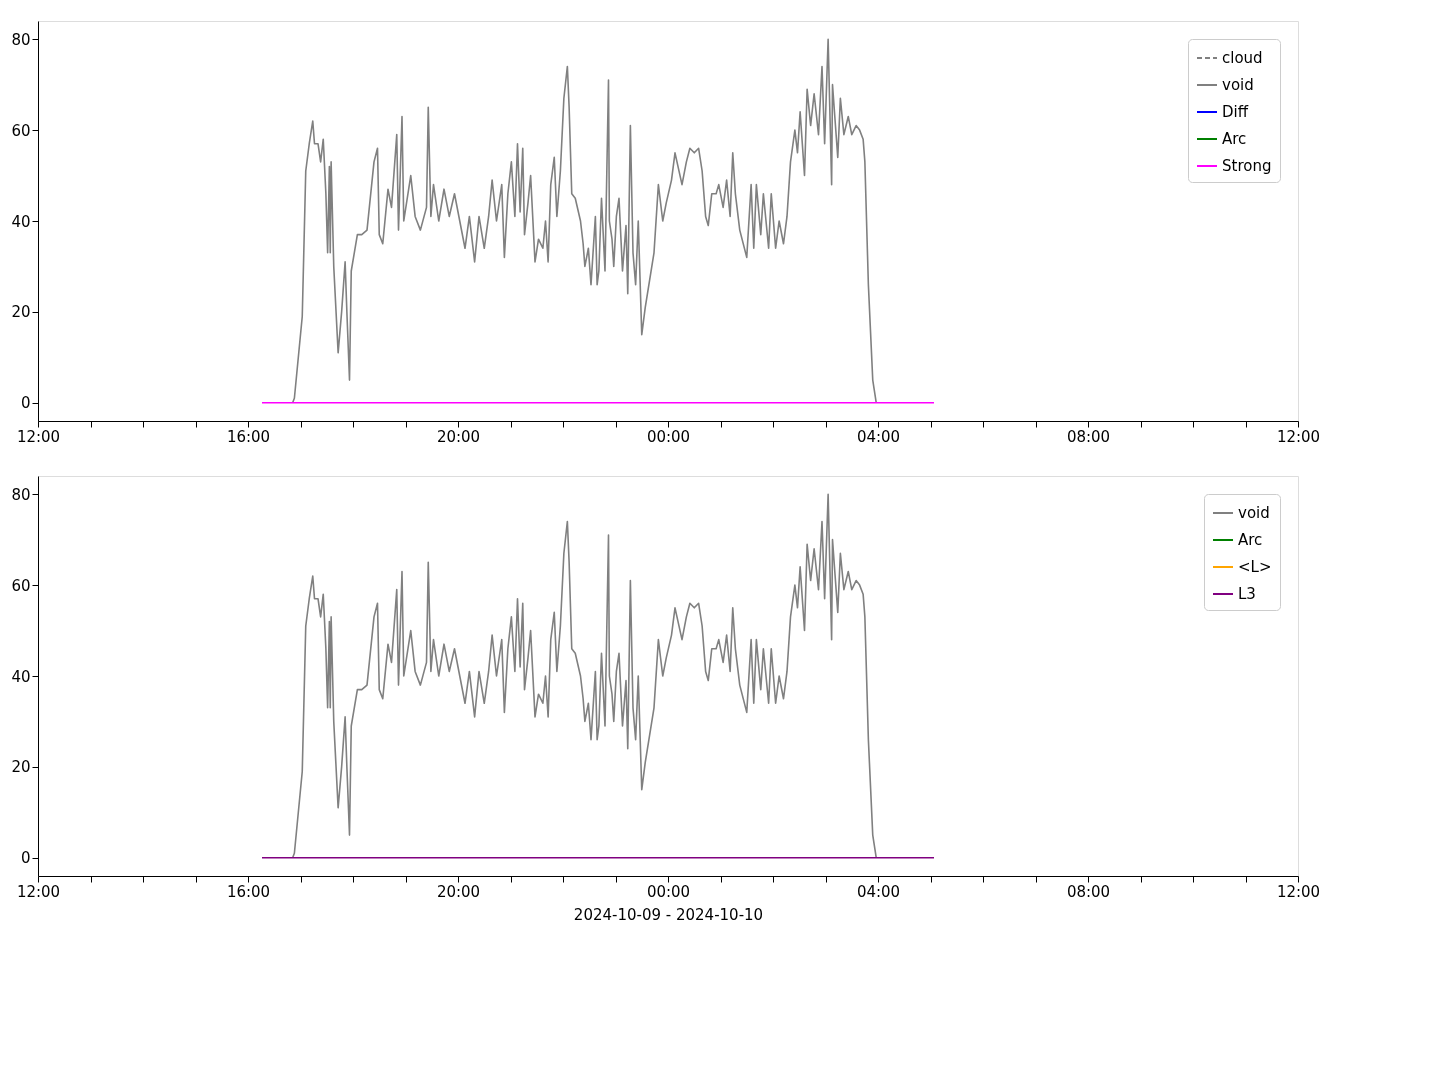 This screenshot has height=1080, width=1440. What do you see at coordinates (1235, 112) in the screenshot?
I see `legend-label: Diff` at bounding box center [1235, 112].